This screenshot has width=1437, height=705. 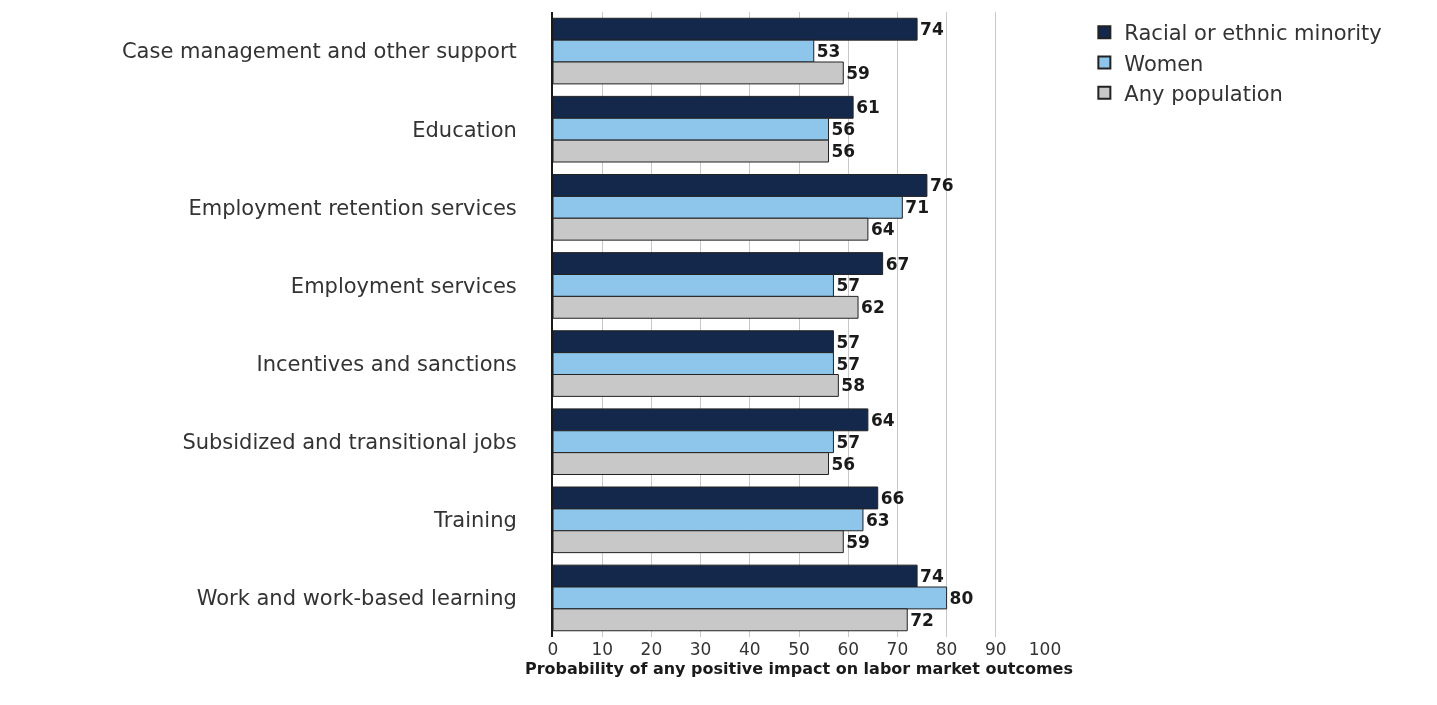 What do you see at coordinates (799, 668) in the screenshot?
I see `x-axis-title: Probability of any positive impact on labor market outcomes` at bounding box center [799, 668].